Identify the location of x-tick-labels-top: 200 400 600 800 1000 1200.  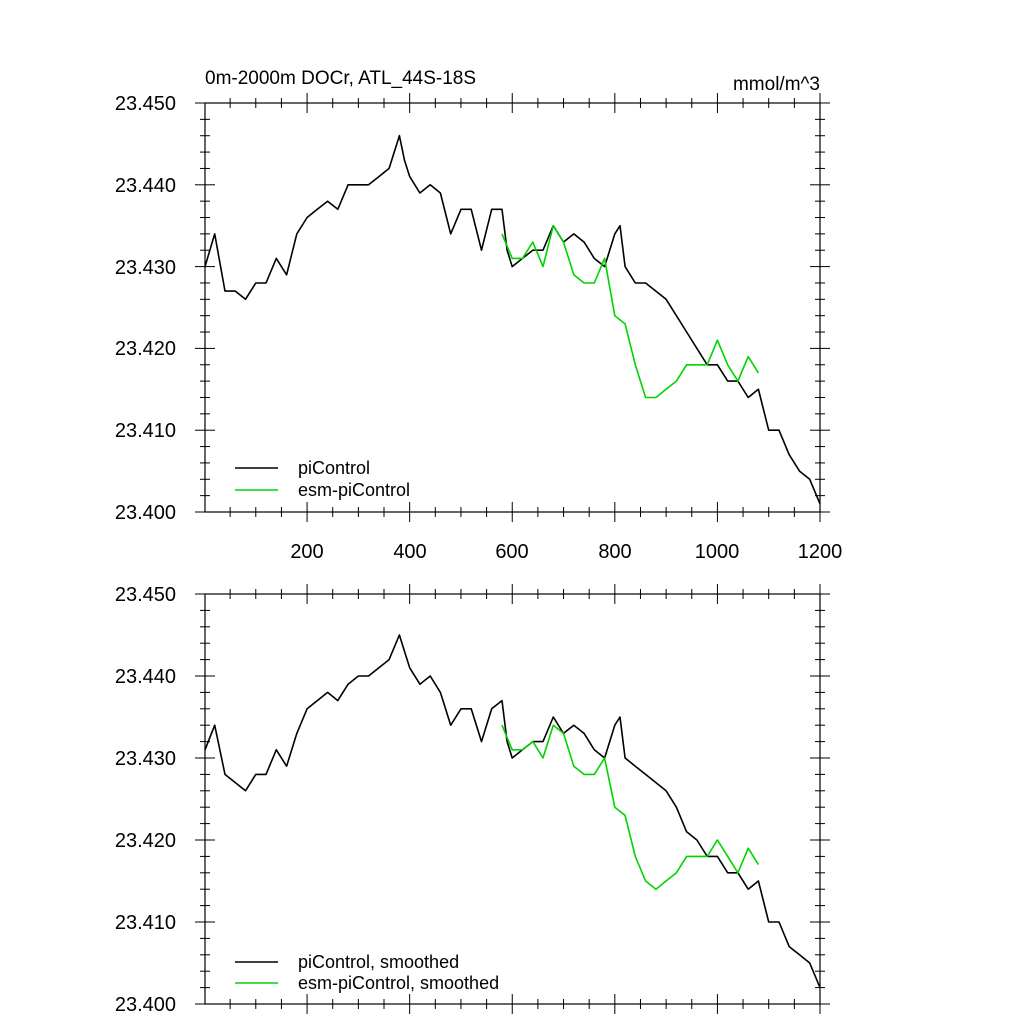
(566, 552).